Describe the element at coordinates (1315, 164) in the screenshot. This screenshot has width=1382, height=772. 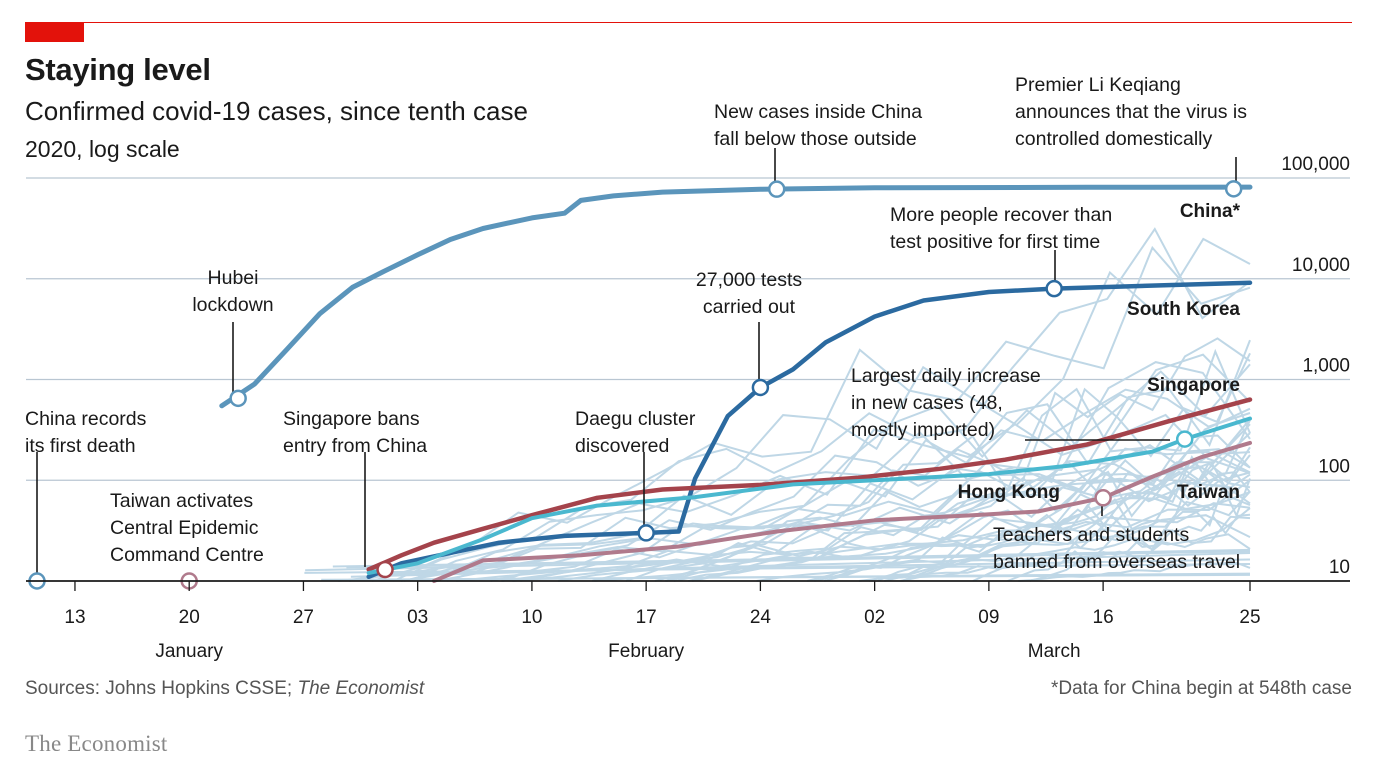
I see `y-tick-label: 100,000` at that location.